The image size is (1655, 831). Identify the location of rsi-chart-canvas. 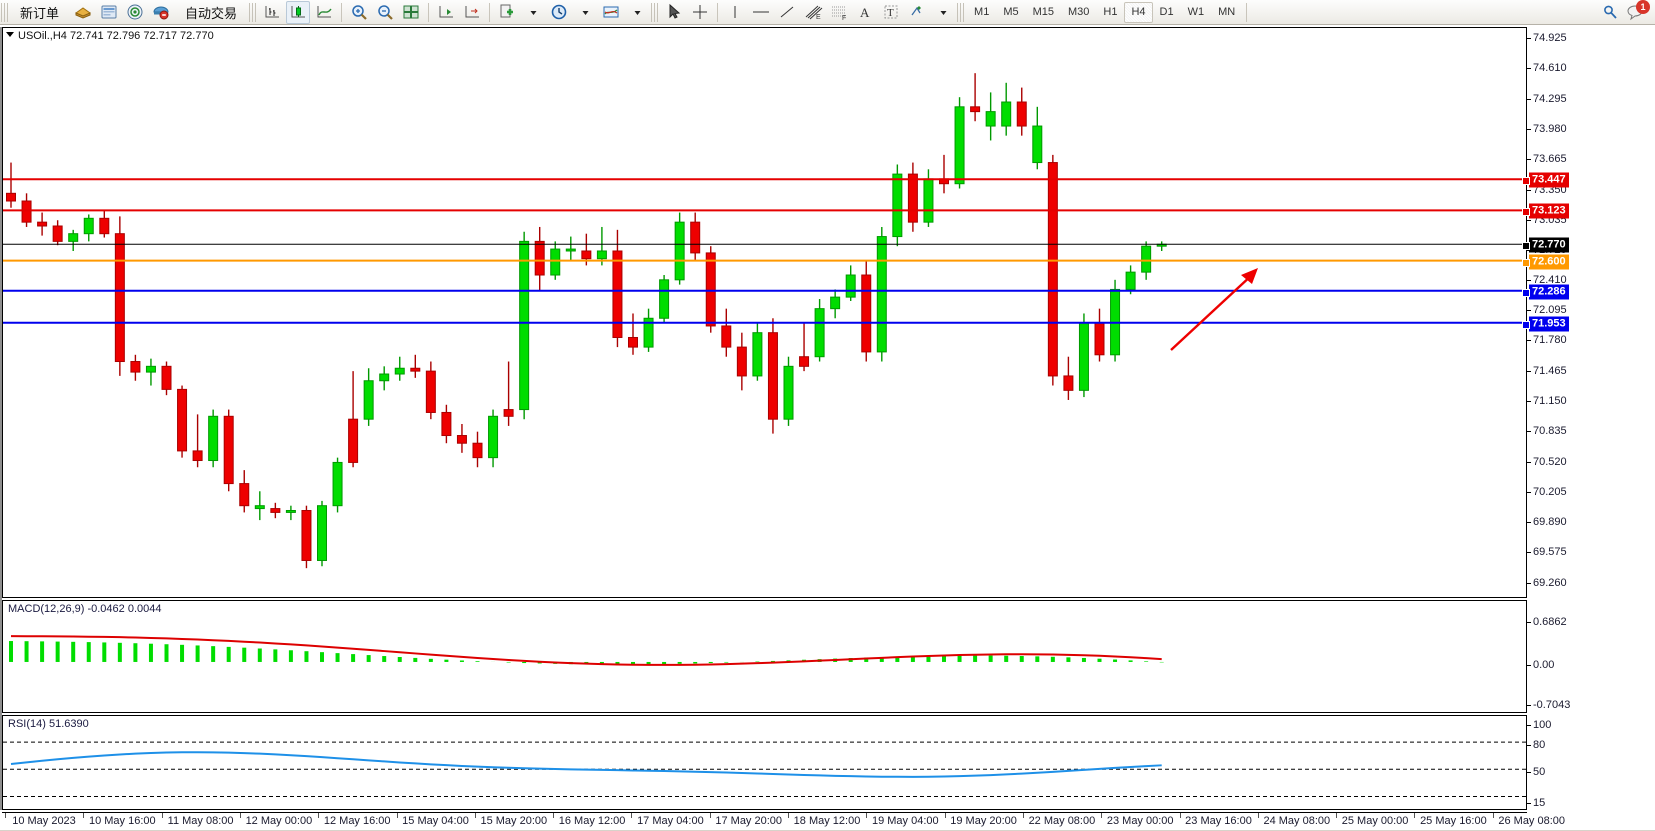
(764, 762).